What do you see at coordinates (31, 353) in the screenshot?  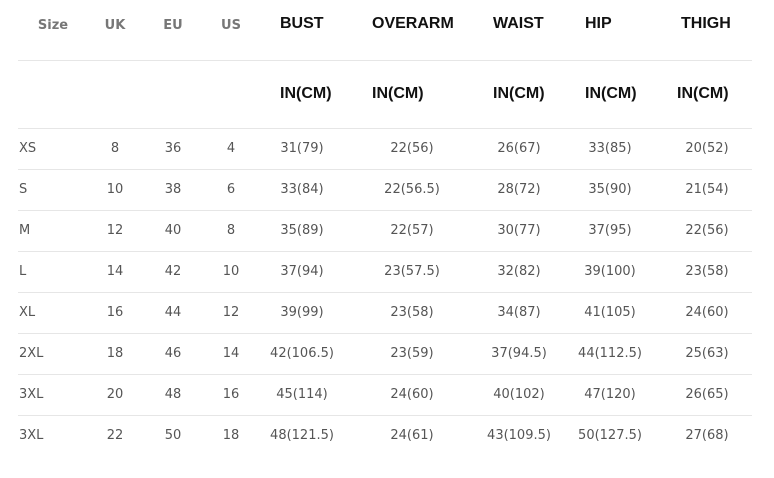 I see `cell-size: 2XL` at bounding box center [31, 353].